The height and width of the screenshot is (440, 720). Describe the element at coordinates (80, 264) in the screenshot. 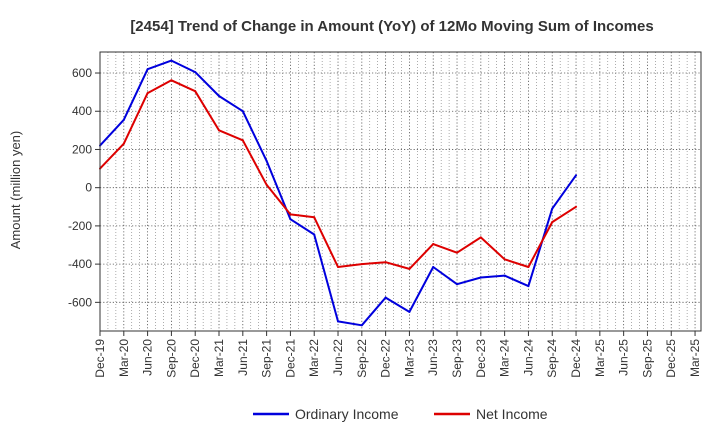

I see `y-tick-label: -400` at that location.